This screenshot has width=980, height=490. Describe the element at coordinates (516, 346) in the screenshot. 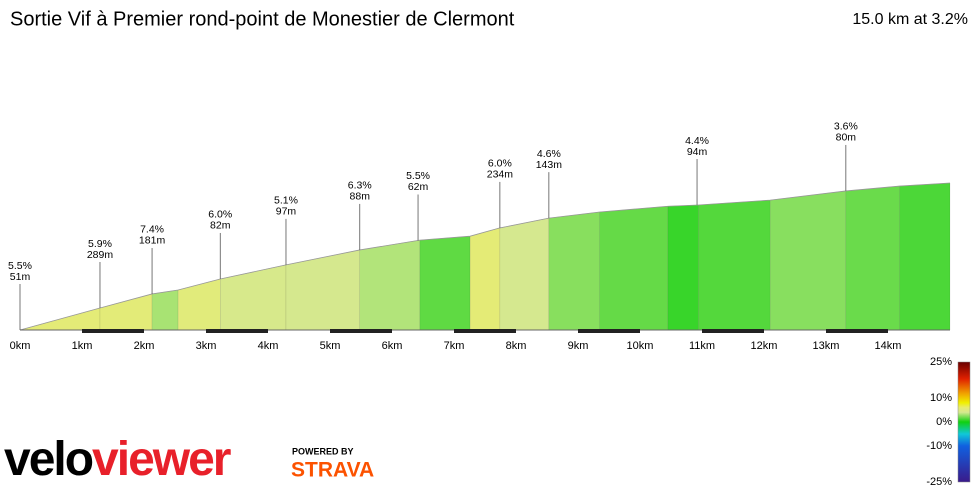

I see `x-tick-label: 8km` at that location.